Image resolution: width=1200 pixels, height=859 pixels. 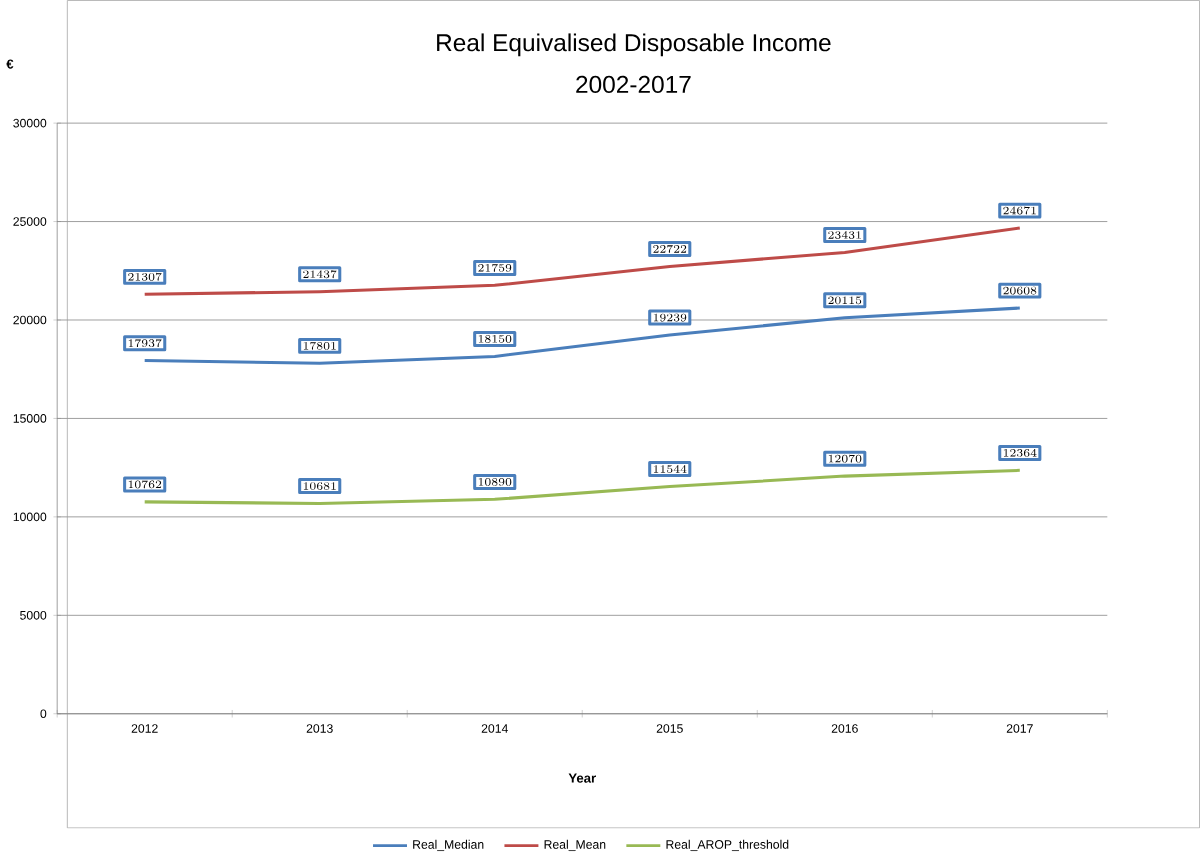 I want to click on x-tick-label: 2015, so click(x=669, y=728).